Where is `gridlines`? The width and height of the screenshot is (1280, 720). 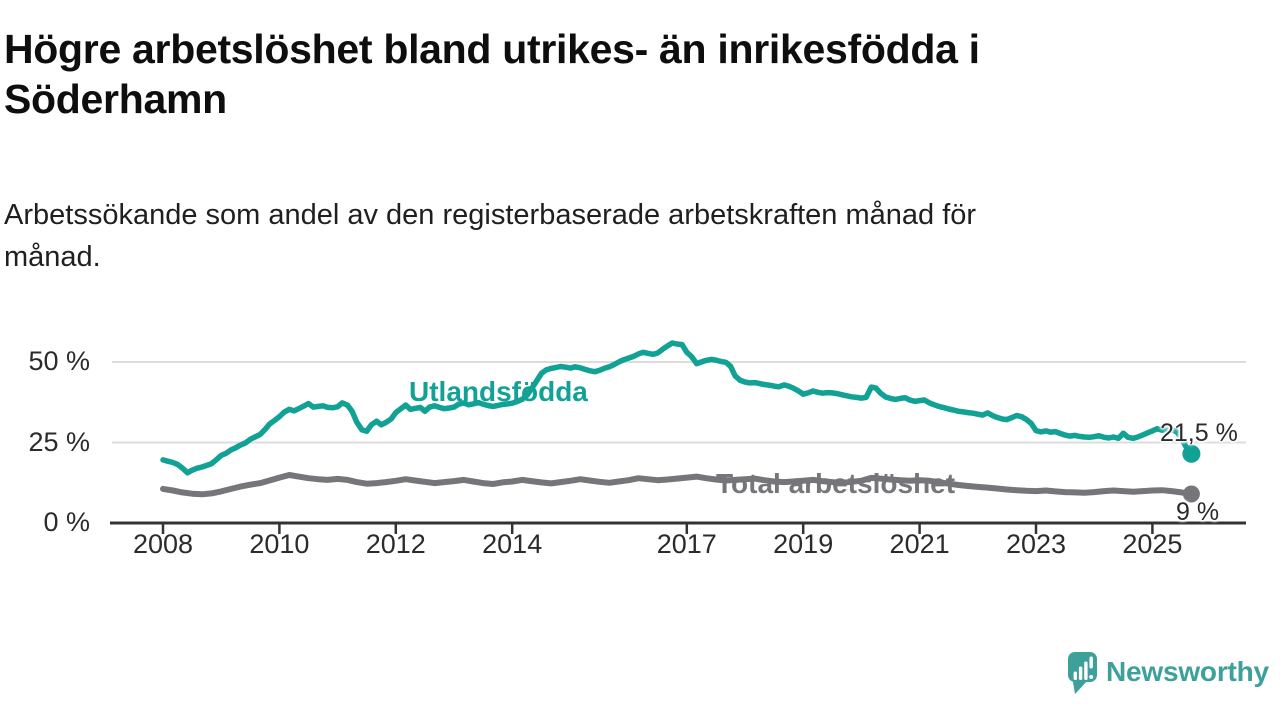
gridlines is located at coordinates (679, 402).